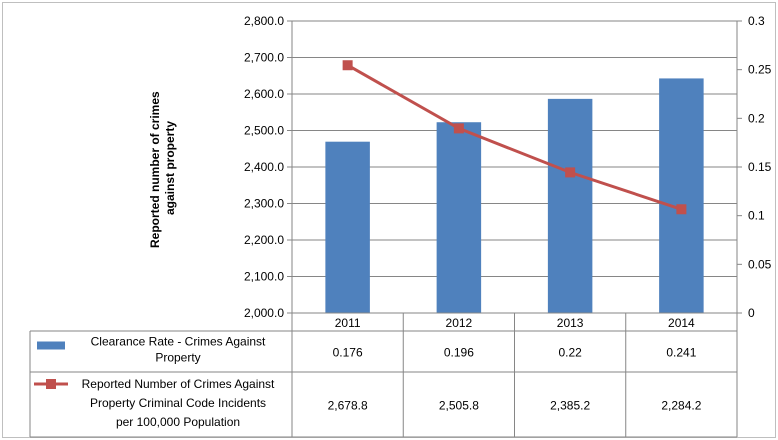 The height and width of the screenshot is (440, 778). I want to click on category-label: 2011, so click(348, 323).